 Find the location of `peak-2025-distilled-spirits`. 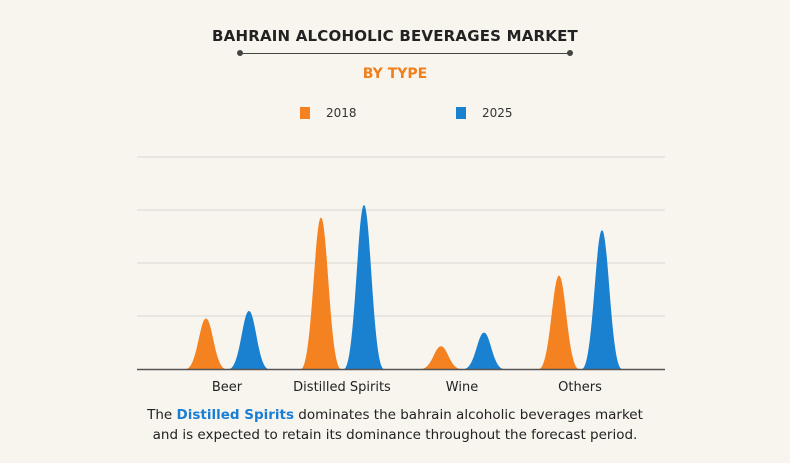

peak-2025-distilled-spirits is located at coordinates (364, 286).